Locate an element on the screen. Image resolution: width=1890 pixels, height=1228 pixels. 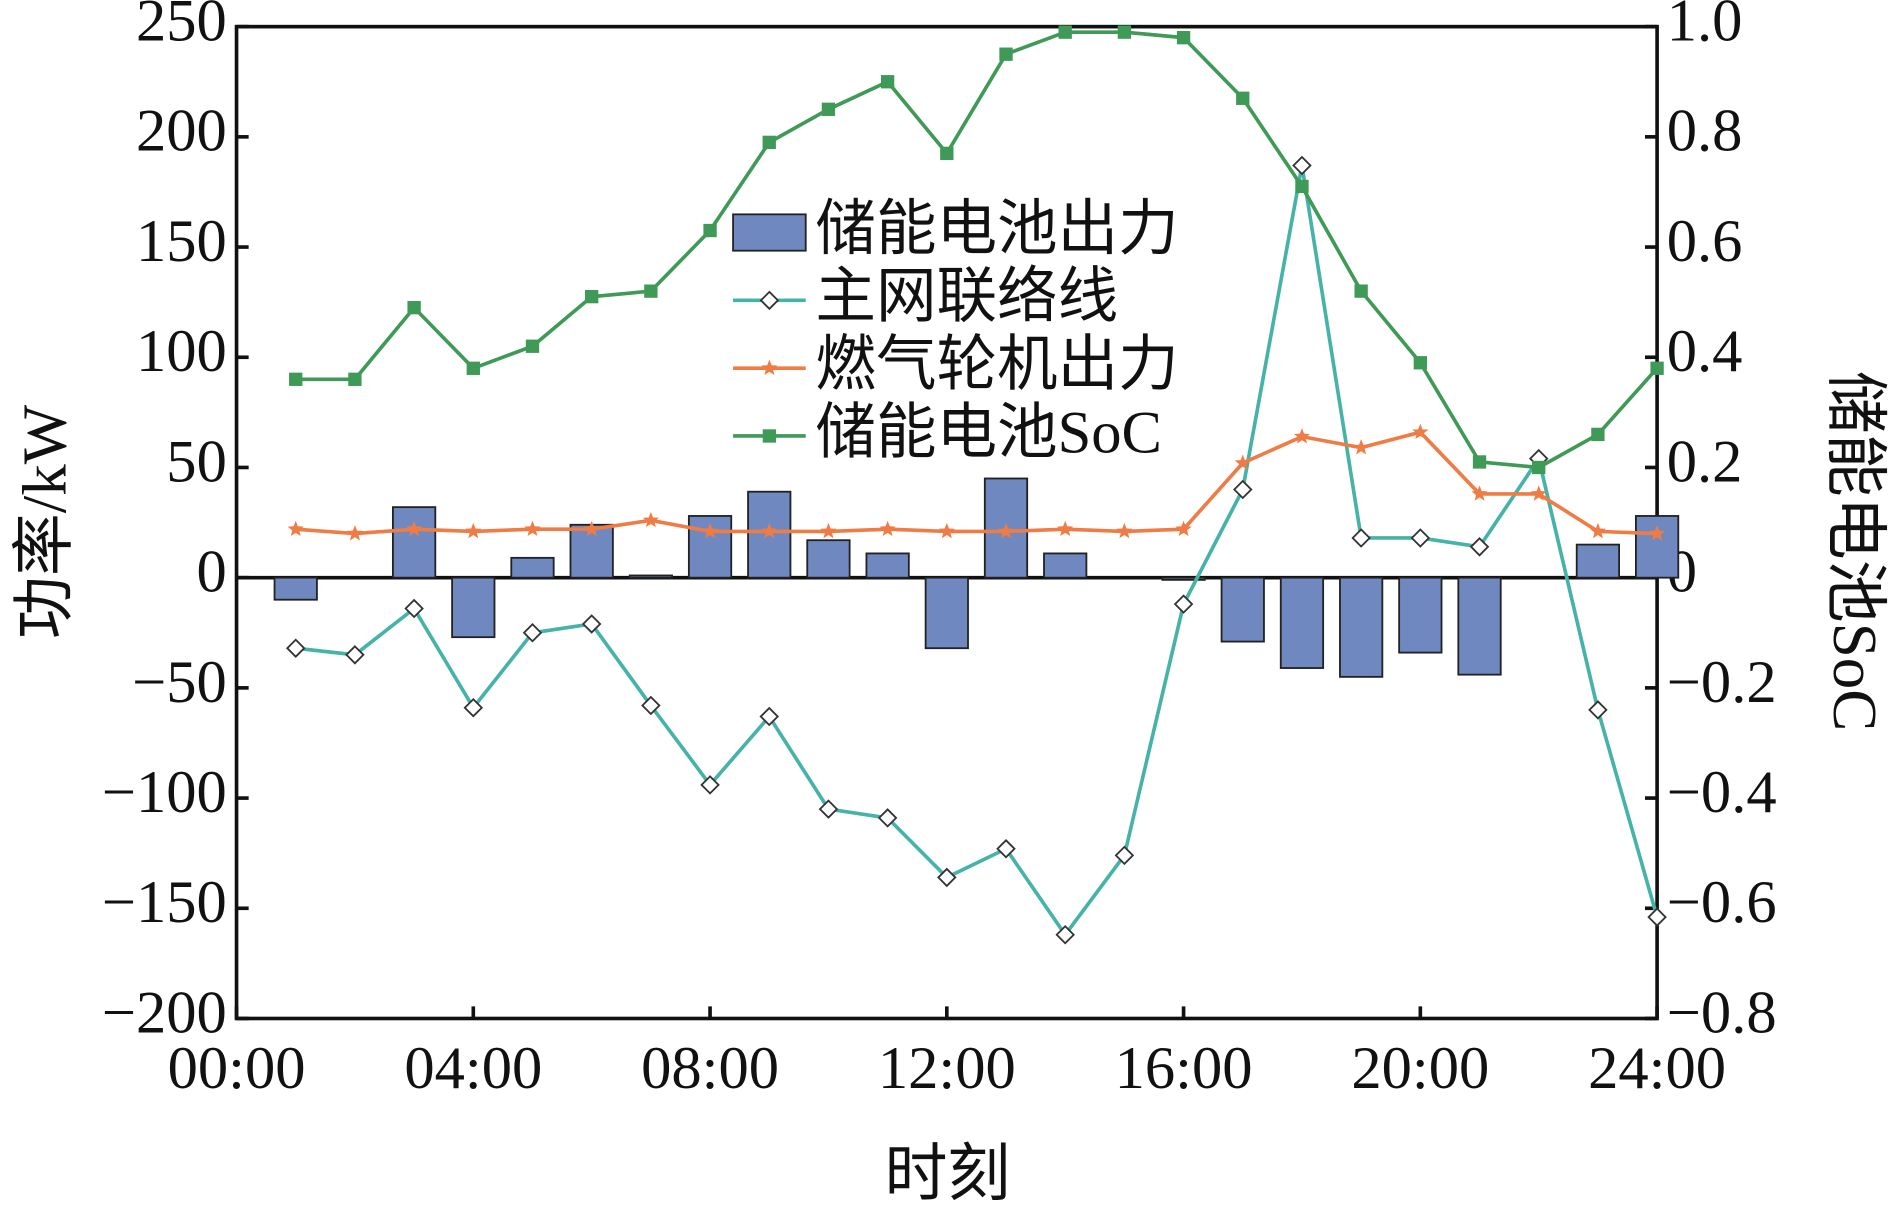
y2-tick-label: −0.8 is located at coordinates (1722, 1012).